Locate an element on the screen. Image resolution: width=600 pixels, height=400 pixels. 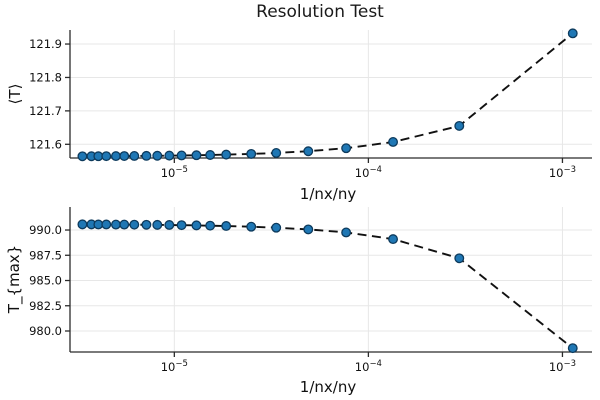
top-x-axis-label: 1/nx/ny is located at coordinates (328, 194).